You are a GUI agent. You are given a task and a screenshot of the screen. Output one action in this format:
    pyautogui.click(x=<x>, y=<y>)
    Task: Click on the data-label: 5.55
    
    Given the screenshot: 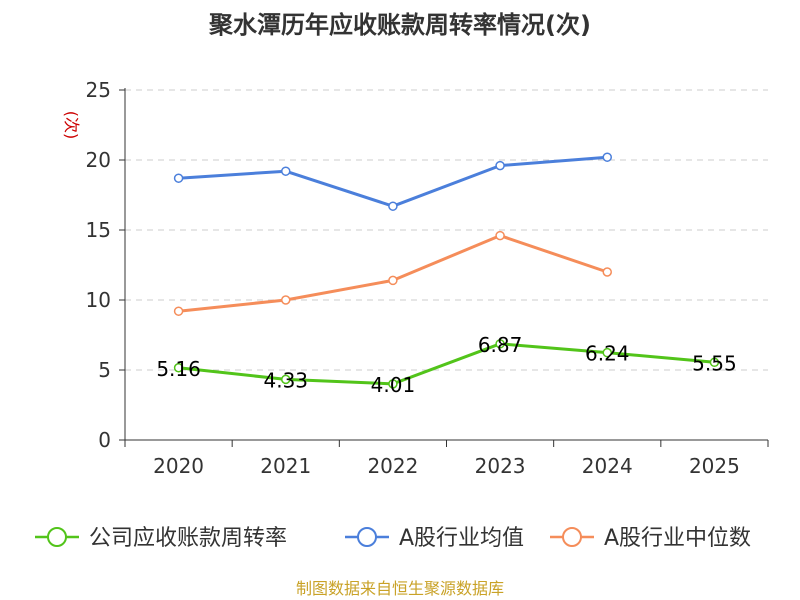 What is the action you would take?
    pyautogui.click(x=714, y=363)
    